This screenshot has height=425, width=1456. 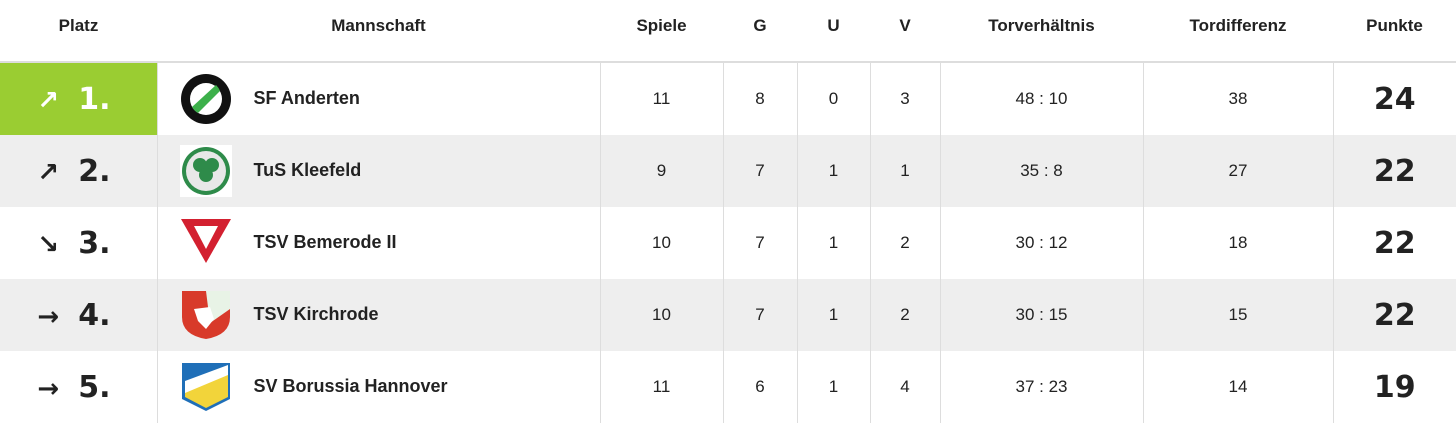 What do you see at coordinates (1238, 387) in the screenshot?
I see `tordifferenz: 14` at bounding box center [1238, 387].